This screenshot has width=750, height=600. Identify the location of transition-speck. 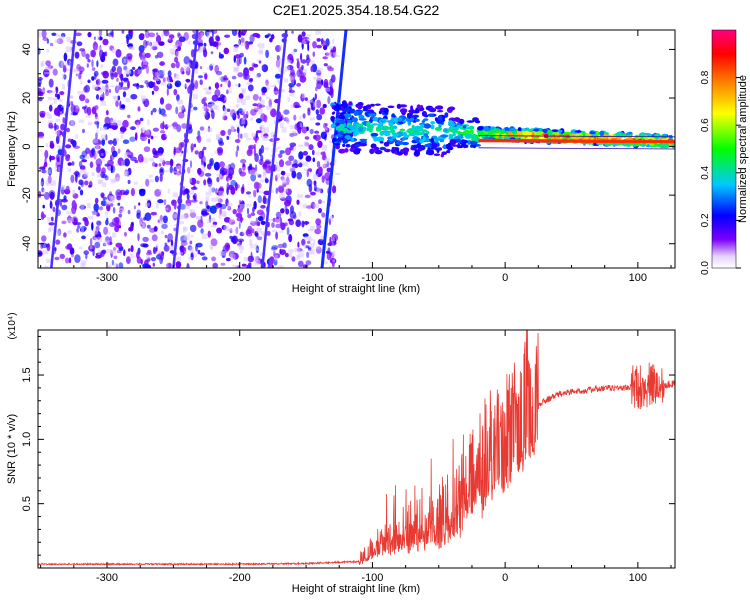
(350, 103).